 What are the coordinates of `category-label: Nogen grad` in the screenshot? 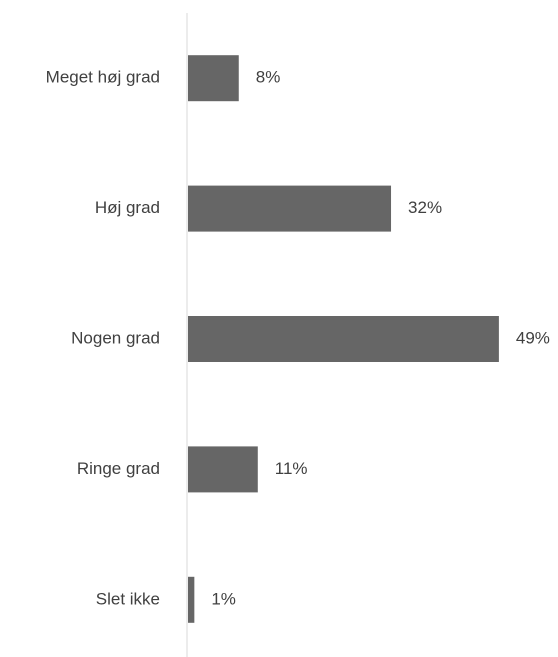 It's located at (115, 337).